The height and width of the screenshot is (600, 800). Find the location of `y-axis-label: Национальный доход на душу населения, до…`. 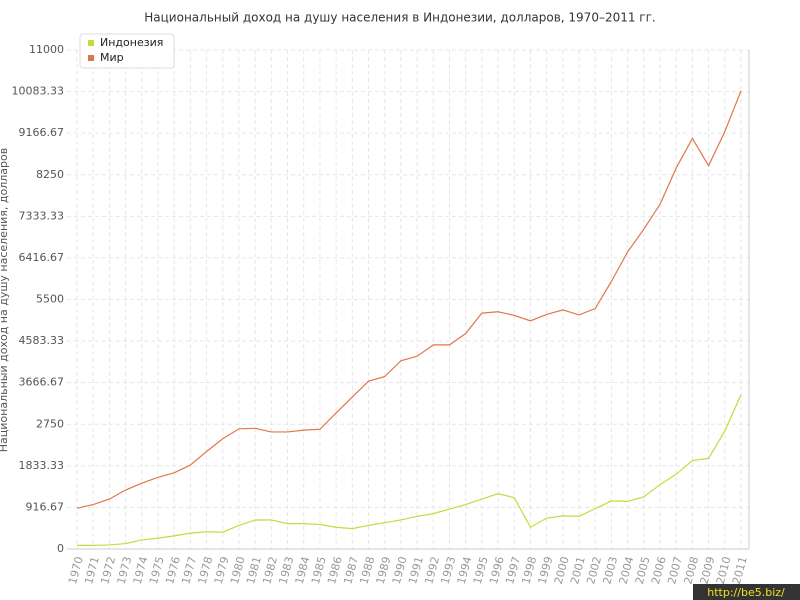

y-axis-label: Национальный доход на душу населения, до… is located at coordinates (5, 300).